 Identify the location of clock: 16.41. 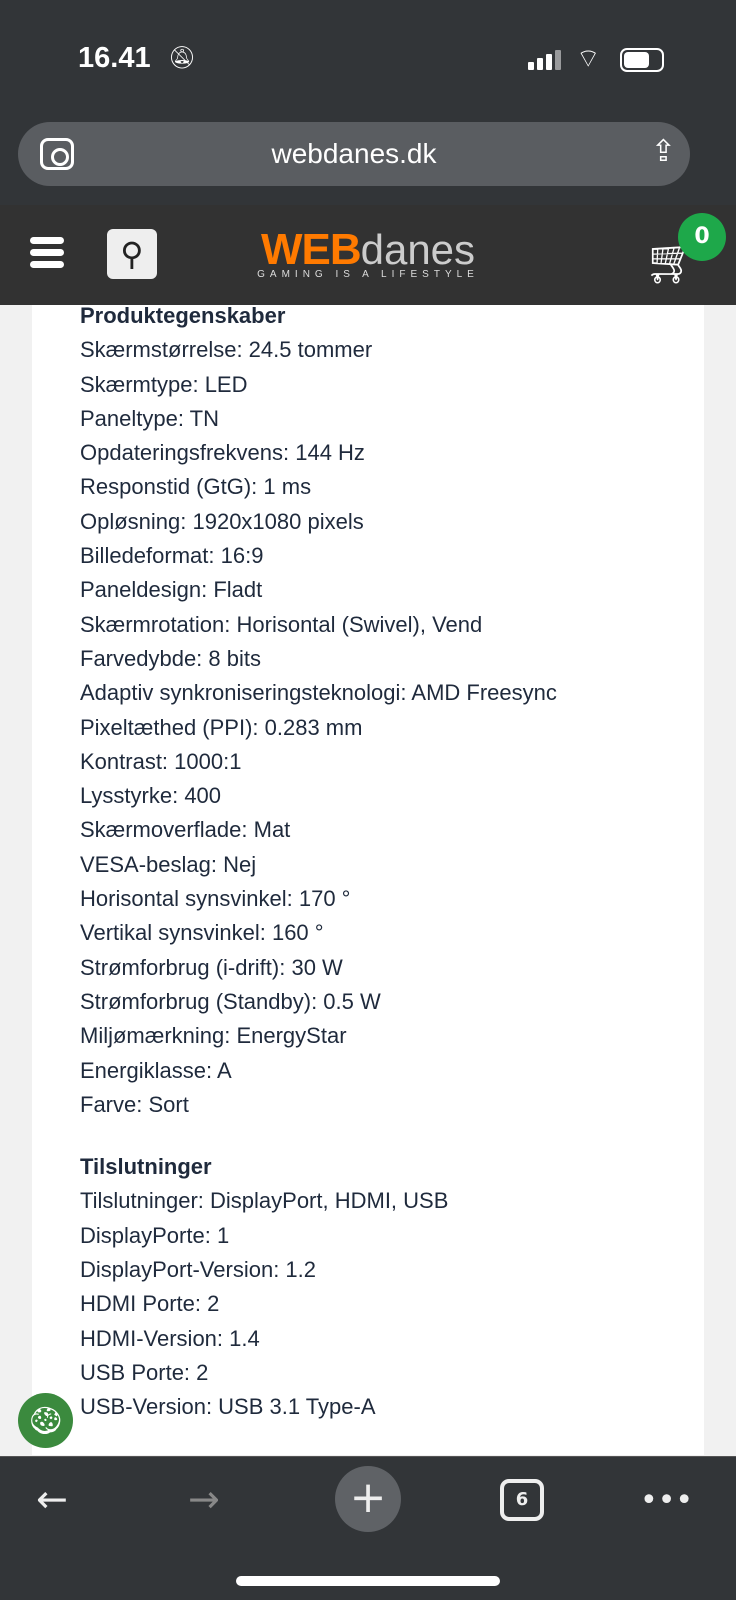
(114, 58).